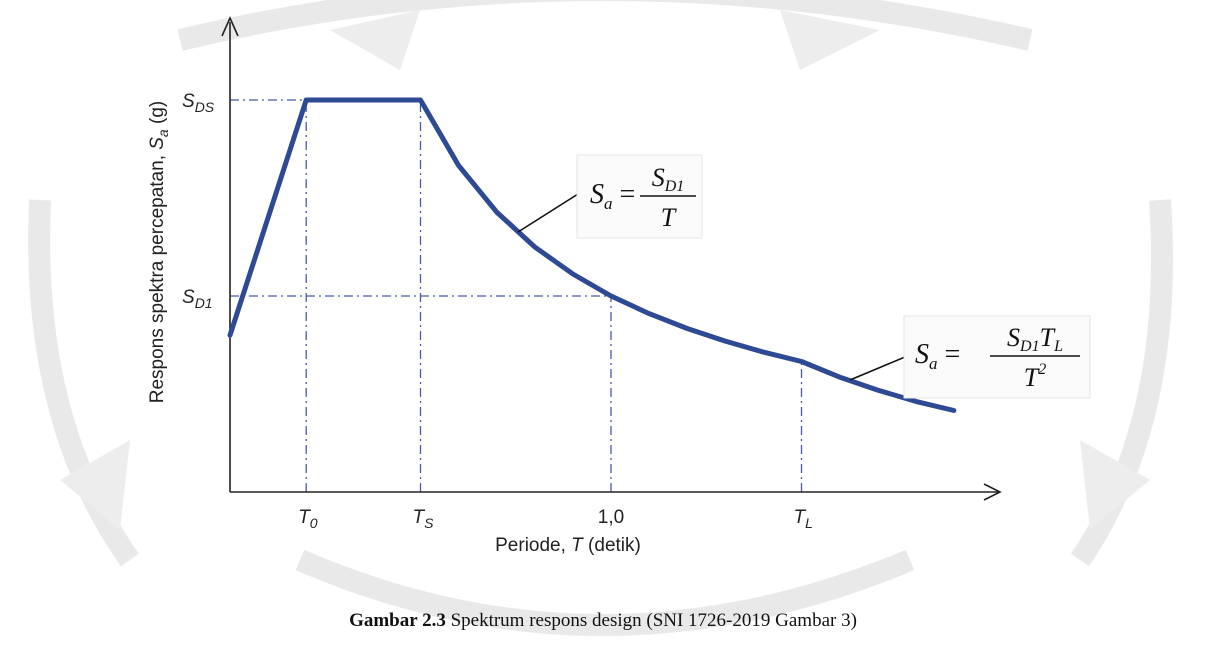 This screenshot has height=670, width=1206. I want to click on formula-2-lhs: Sa =, so click(937, 356).